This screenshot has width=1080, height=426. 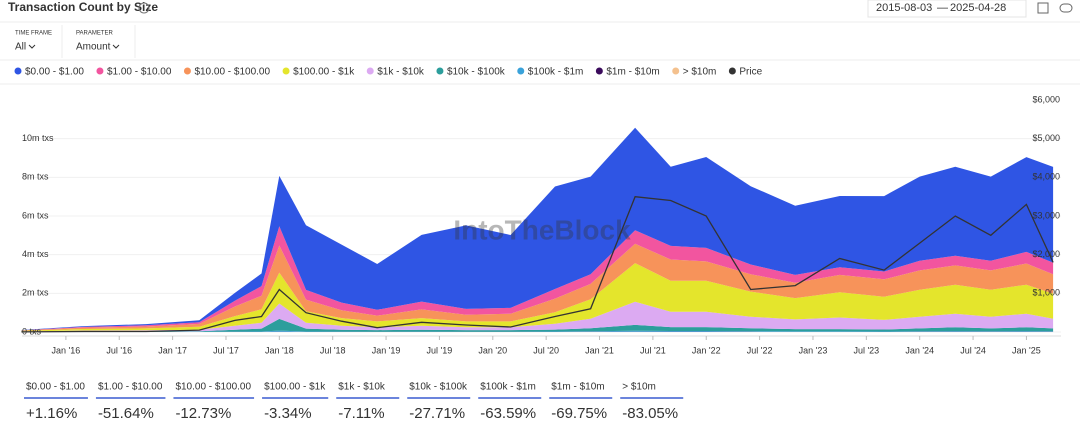 What do you see at coordinates (55, 387) in the screenshot?
I see `stat-label: $0.00 - $1.00` at bounding box center [55, 387].